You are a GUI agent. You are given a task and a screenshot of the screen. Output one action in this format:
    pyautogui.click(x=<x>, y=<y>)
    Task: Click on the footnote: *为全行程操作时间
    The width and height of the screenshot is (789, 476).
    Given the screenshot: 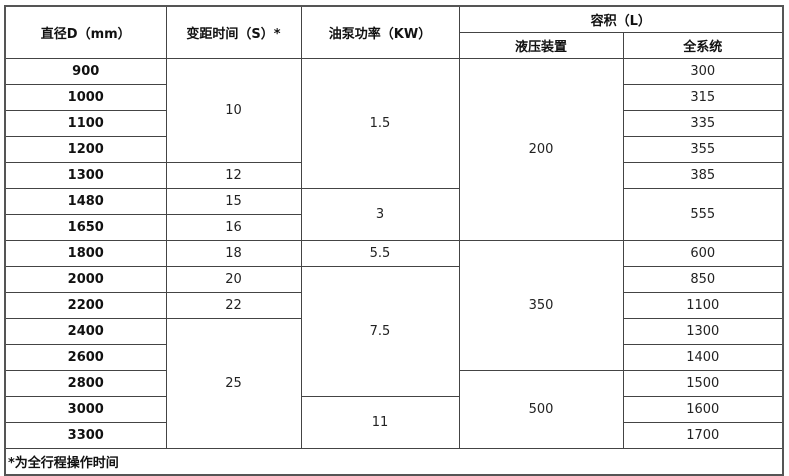 What is the action you would take?
    pyautogui.click(x=394, y=462)
    